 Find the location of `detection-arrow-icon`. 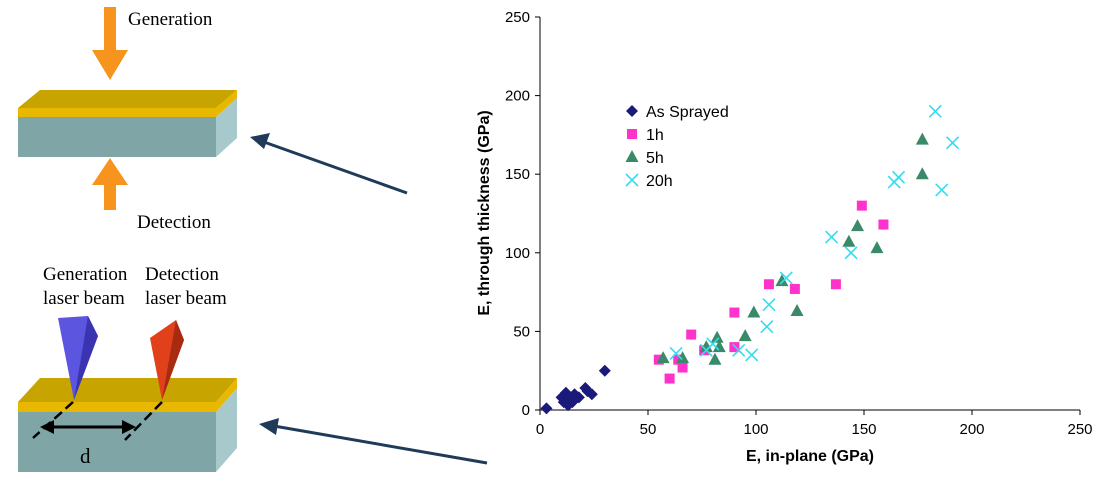

detection-arrow-icon is located at coordinates (110, 184).